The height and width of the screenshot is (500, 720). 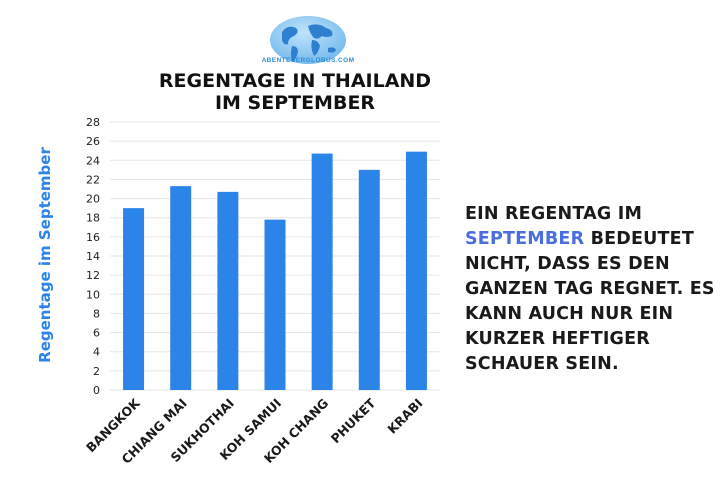 I want to click on logo-text: ABENTEUERGLOBUS.COM, so click(x=308, y=60).